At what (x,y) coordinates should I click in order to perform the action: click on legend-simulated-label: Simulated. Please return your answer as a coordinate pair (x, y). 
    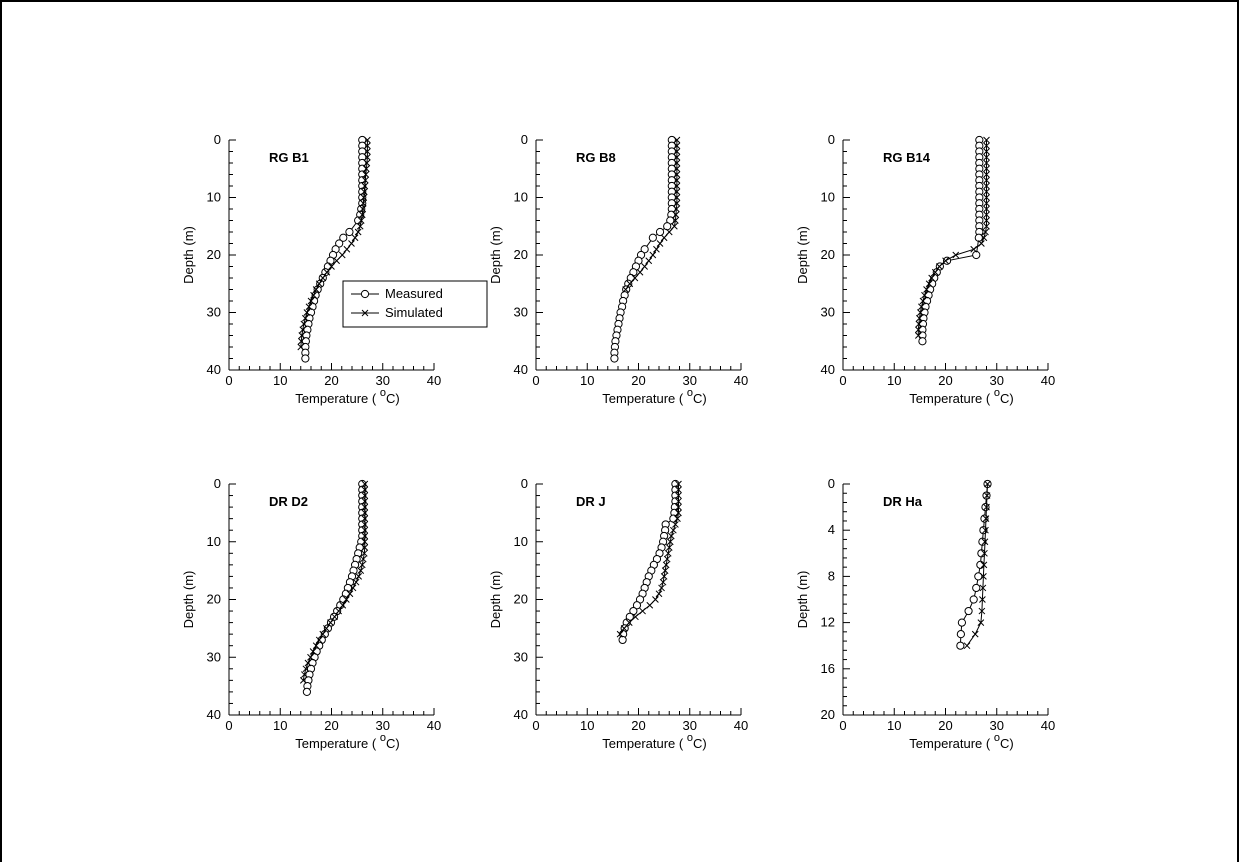
    Looking at the image, I should click on (414, 312).